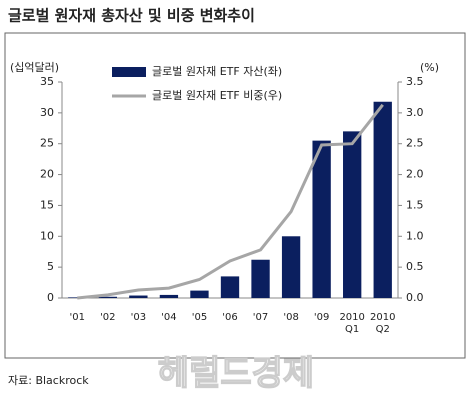  What do you see at coordinates (415, 112) in the screenshot?
I see `y2-tick-label: 3.0` at bounding box center [415, 112].